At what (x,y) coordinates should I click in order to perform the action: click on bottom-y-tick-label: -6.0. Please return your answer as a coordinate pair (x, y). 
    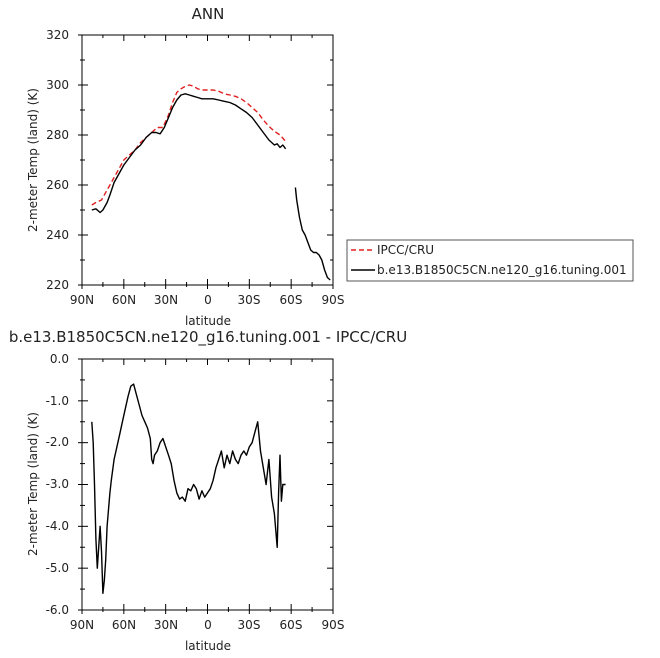
    Looking at the image, I should click on (57, 610).